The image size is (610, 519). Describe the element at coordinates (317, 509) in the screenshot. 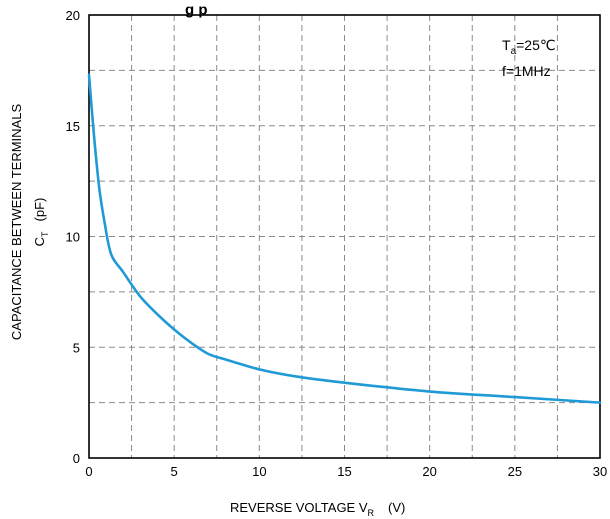

I see `x-axis-label: REVERSE VOLTAGE VR (V)` at that location.